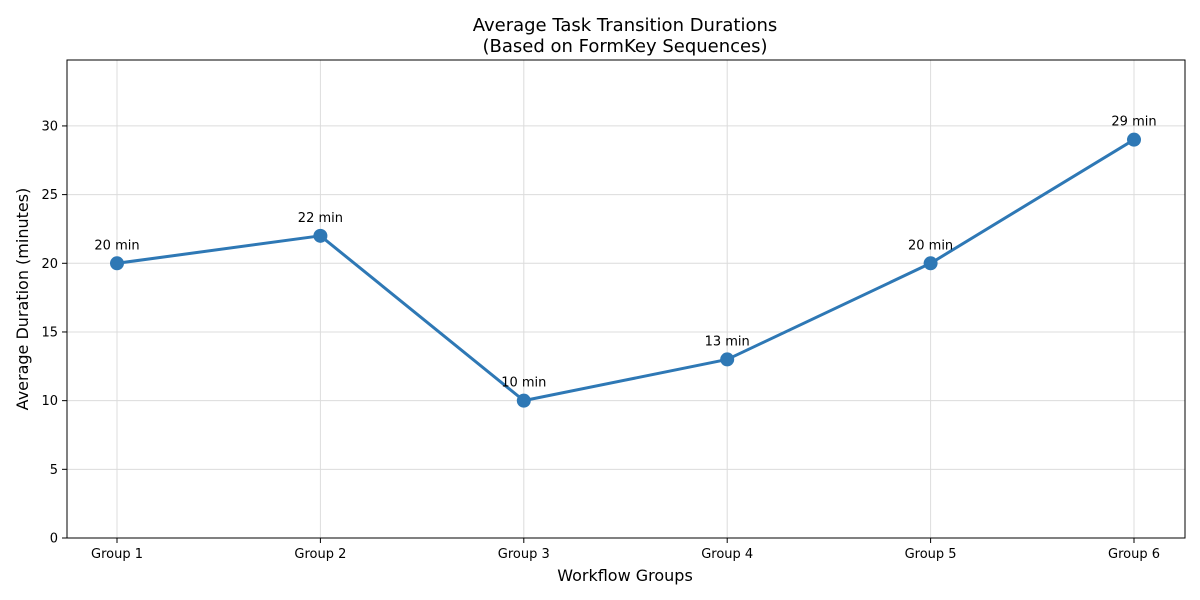 The width and height of the screenshot is (1200, 600). I want to click on y-axis-ticks: 0 5 10 15 20 25 30, so click(54, 333).